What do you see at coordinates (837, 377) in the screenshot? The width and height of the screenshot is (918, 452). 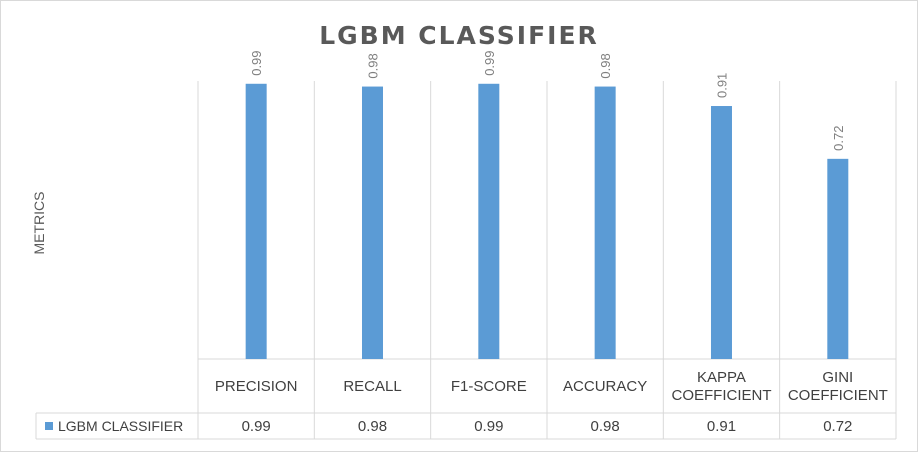 I see `x-tick-label: GINI` at bounding box center [837, 377].